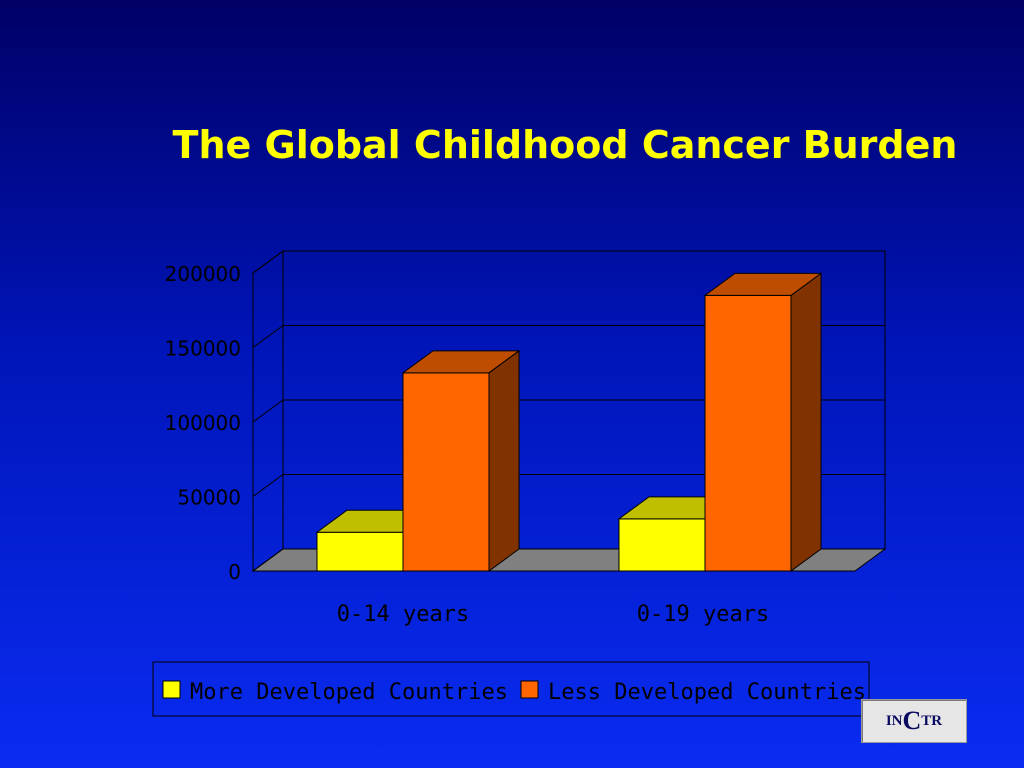 The image size is (1024, 768). I want to click on legend-box, so click(511, 689).